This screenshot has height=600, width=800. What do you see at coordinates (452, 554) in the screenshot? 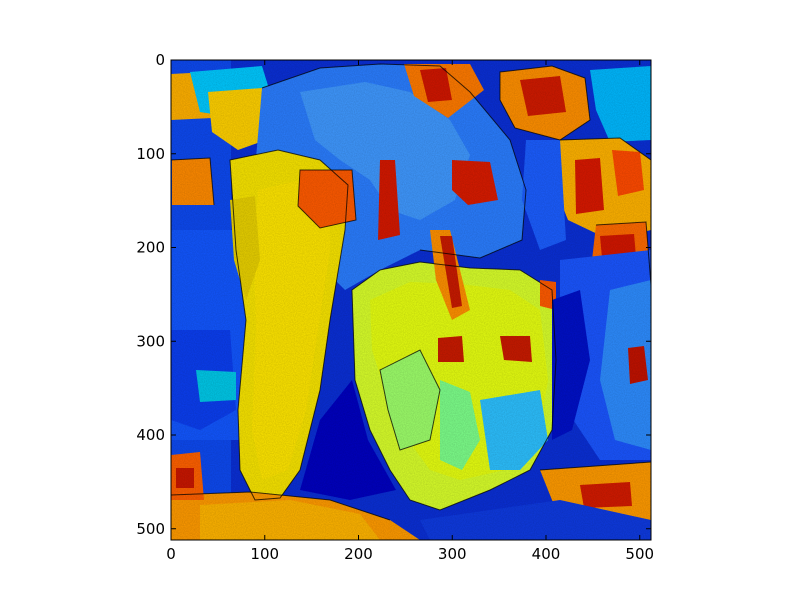
I see `x-tick-label: 300` at bounding box center [452, 554].